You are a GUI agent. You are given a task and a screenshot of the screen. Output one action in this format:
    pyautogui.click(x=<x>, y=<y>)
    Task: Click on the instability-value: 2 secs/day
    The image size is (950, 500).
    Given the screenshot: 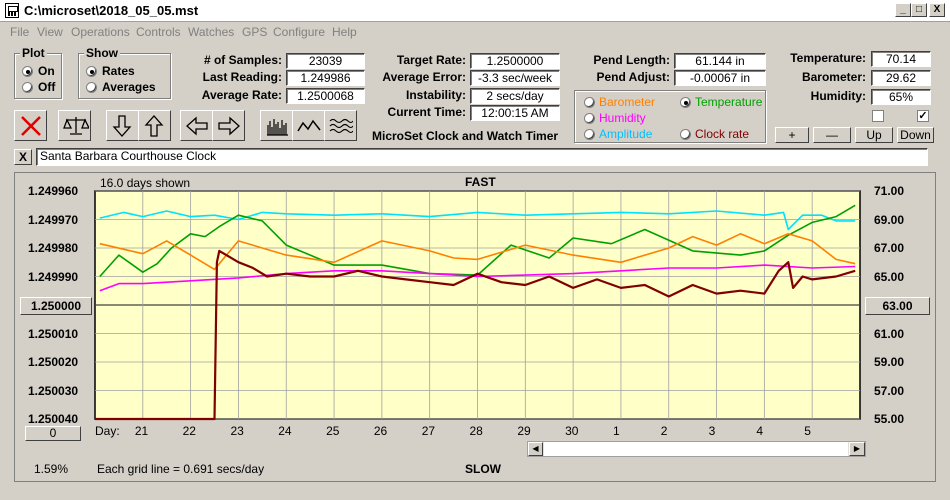 What is the action you would take?
    pyautogui.click(x=515, y=96)
    